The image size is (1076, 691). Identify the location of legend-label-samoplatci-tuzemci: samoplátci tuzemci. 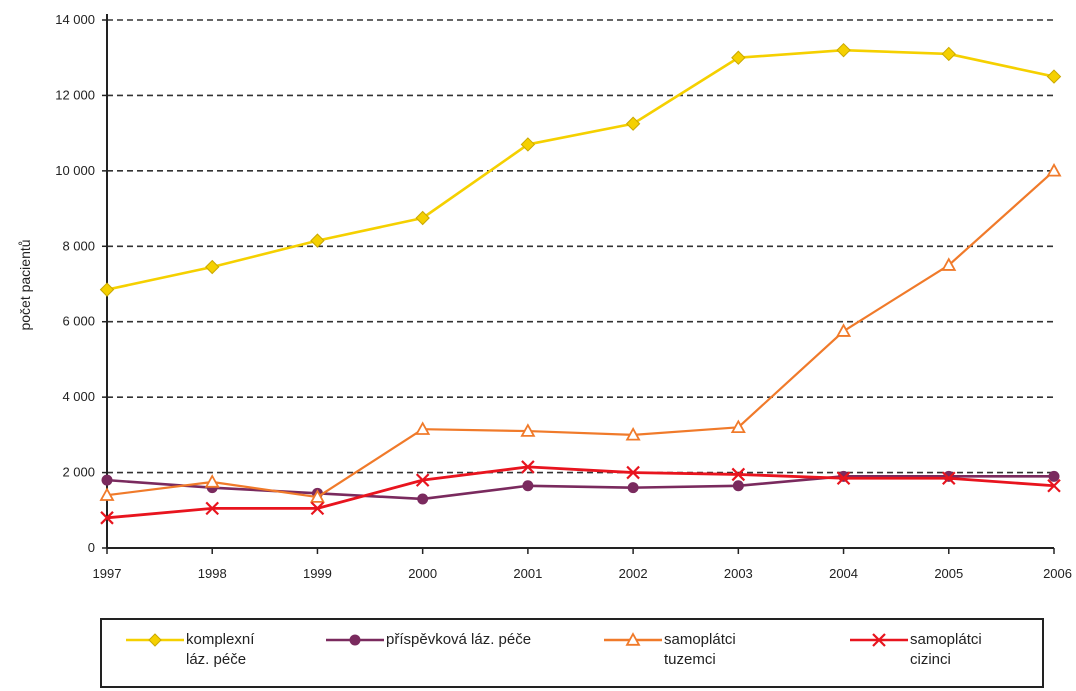
(700, 649).